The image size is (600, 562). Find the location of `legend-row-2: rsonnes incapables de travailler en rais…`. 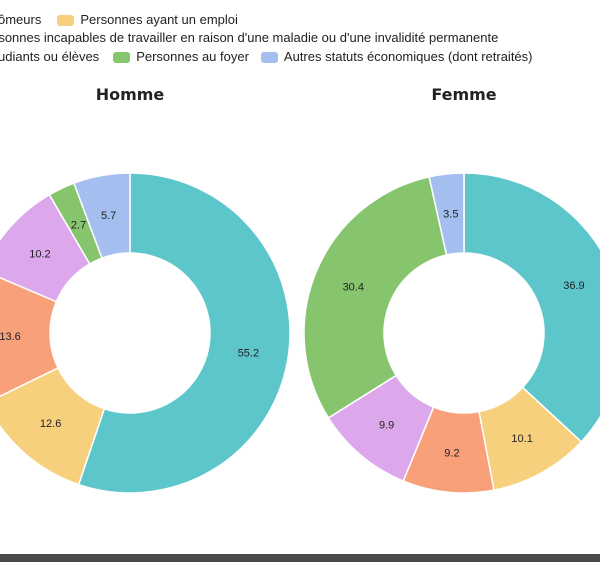

legend-row-2: rsonnes incapables de travailler en rais… is located at coordinates (254, 38).